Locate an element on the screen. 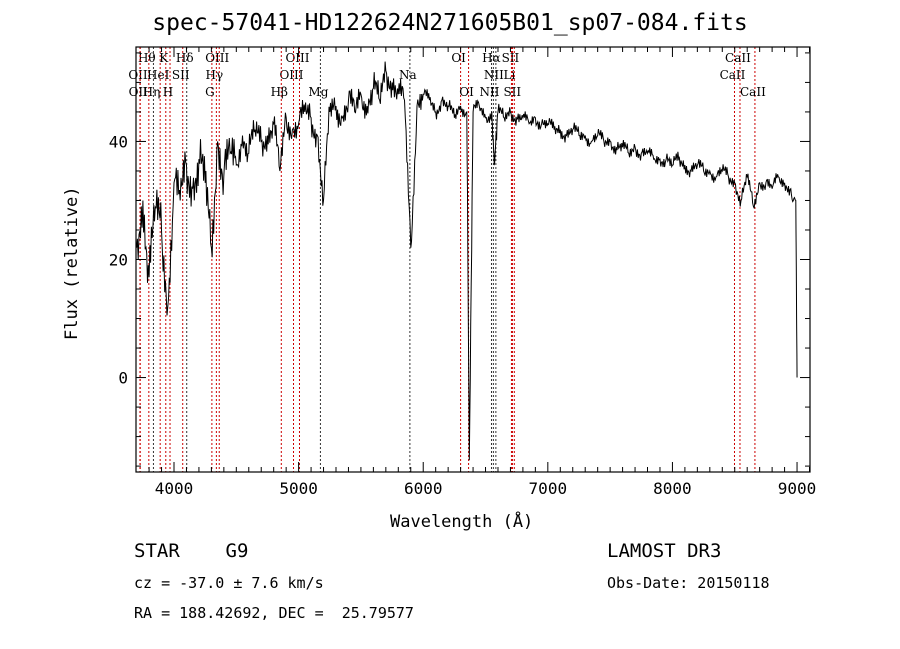  line-label: H is located at coordinates (168, 92).